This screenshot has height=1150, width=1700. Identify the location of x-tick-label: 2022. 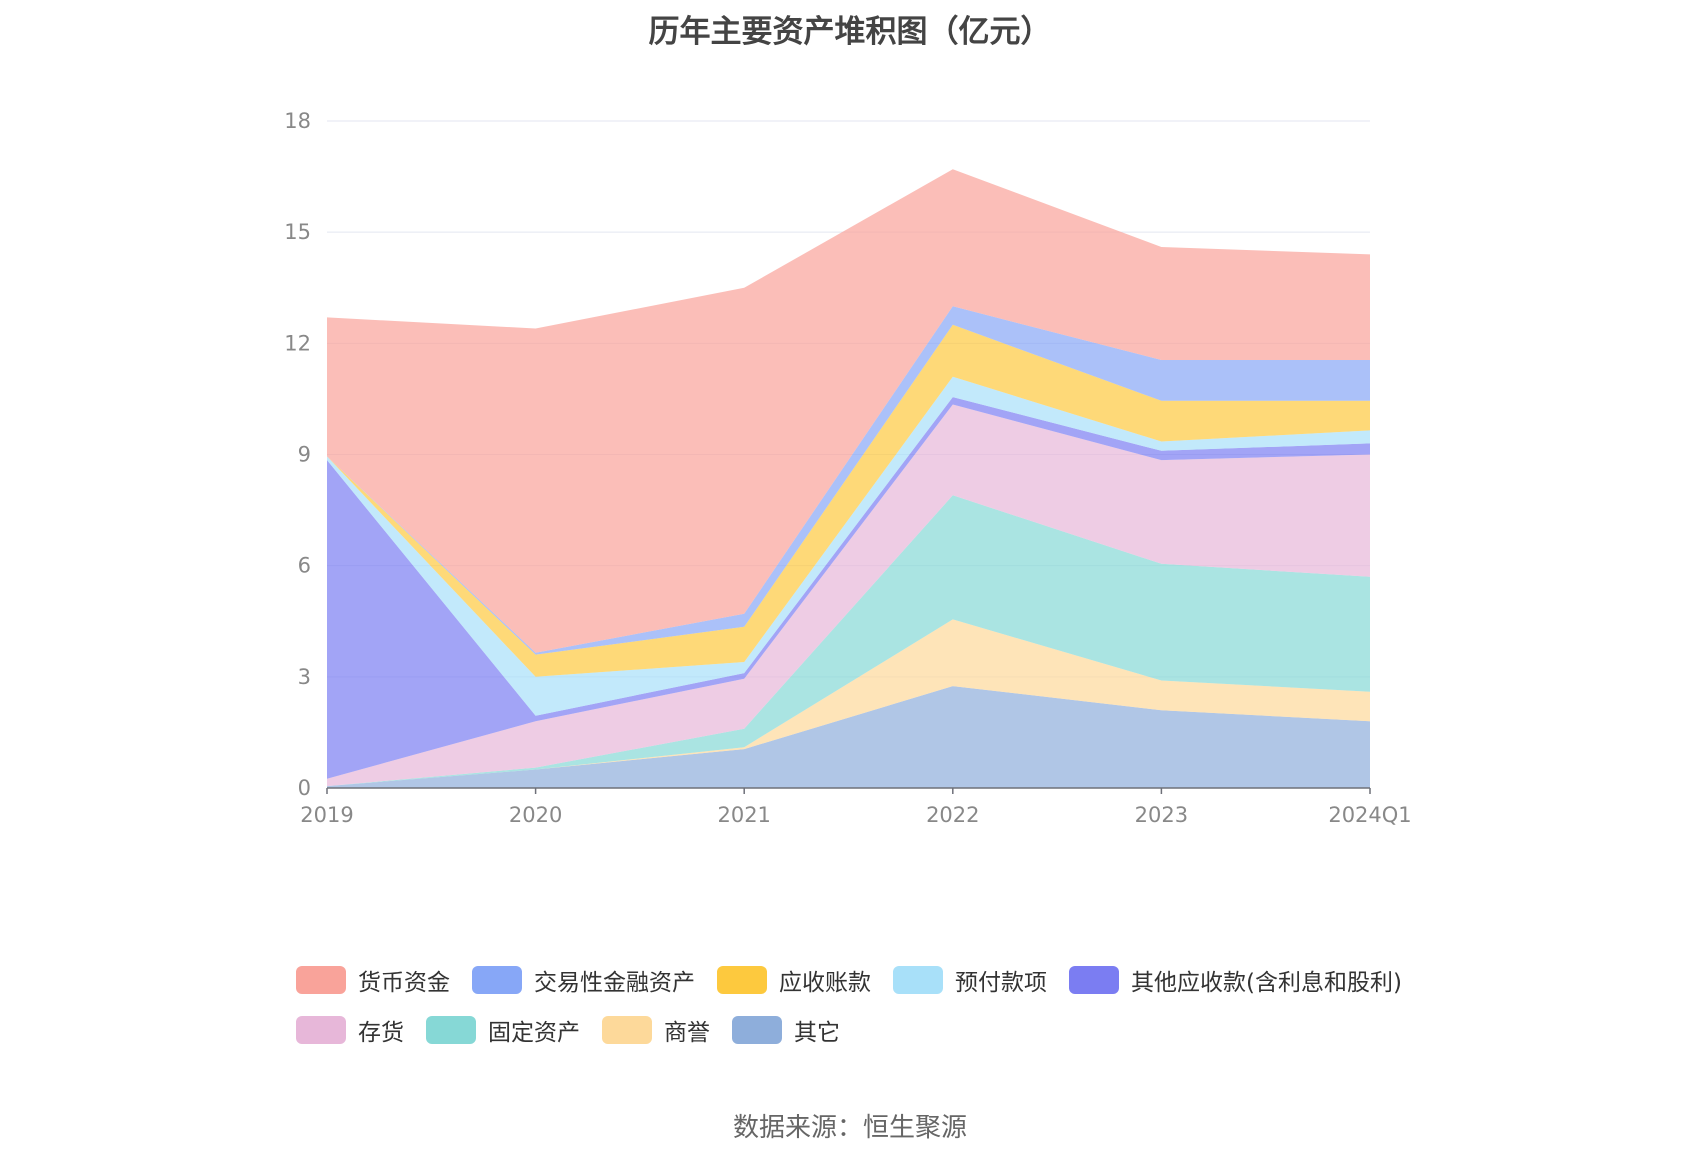
(952, 815).